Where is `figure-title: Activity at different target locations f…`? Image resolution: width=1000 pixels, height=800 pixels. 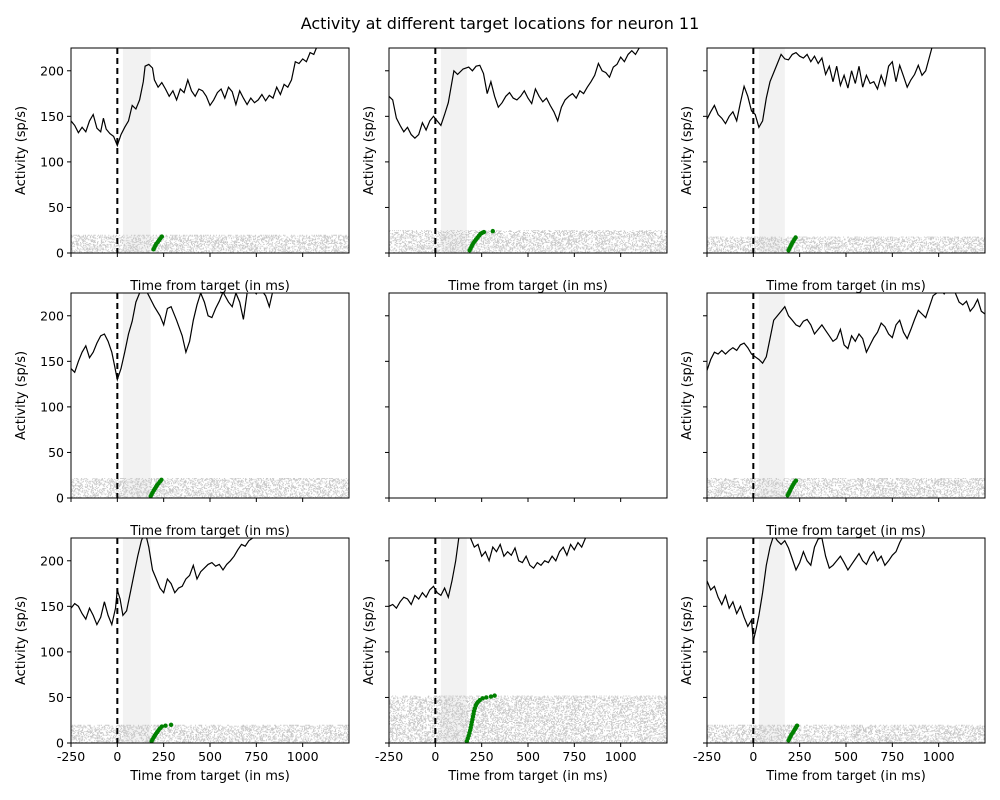
figure-title: Activity at different target locations f… is located at coordinates (500, 23).